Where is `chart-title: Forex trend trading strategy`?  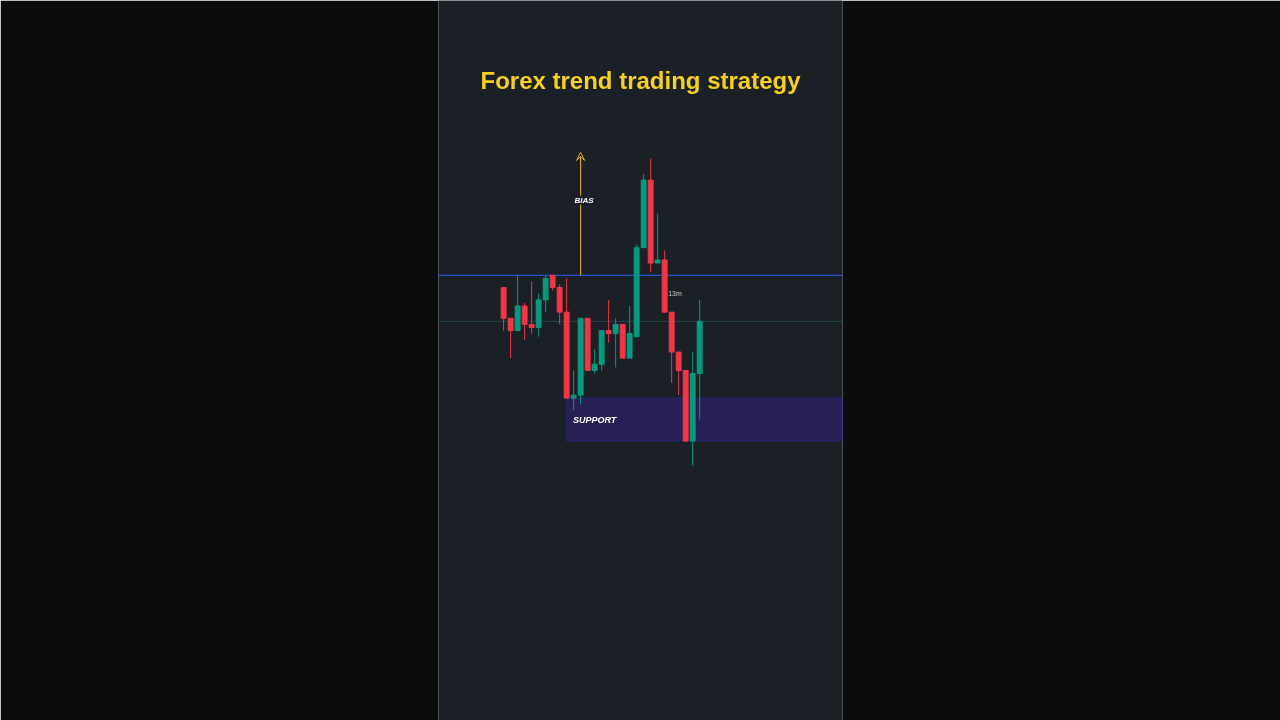 chart-title: Forex trend trading strategy is located at coordinates (641, 80).